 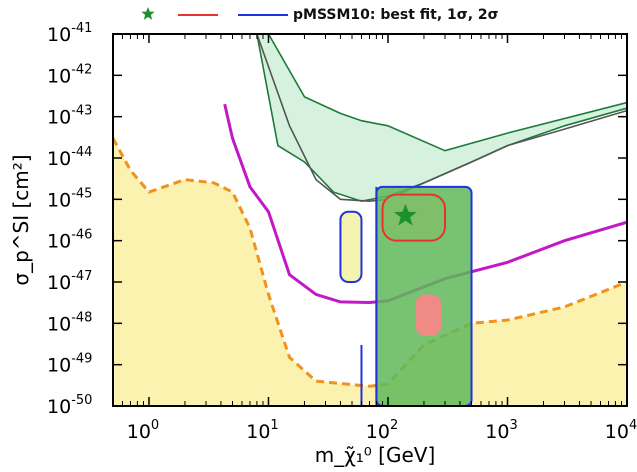 What do you see at coordinates (69, 364) in the screenshot?
I see `y-tick-label: 10-49` at bounding box center [69, 364].